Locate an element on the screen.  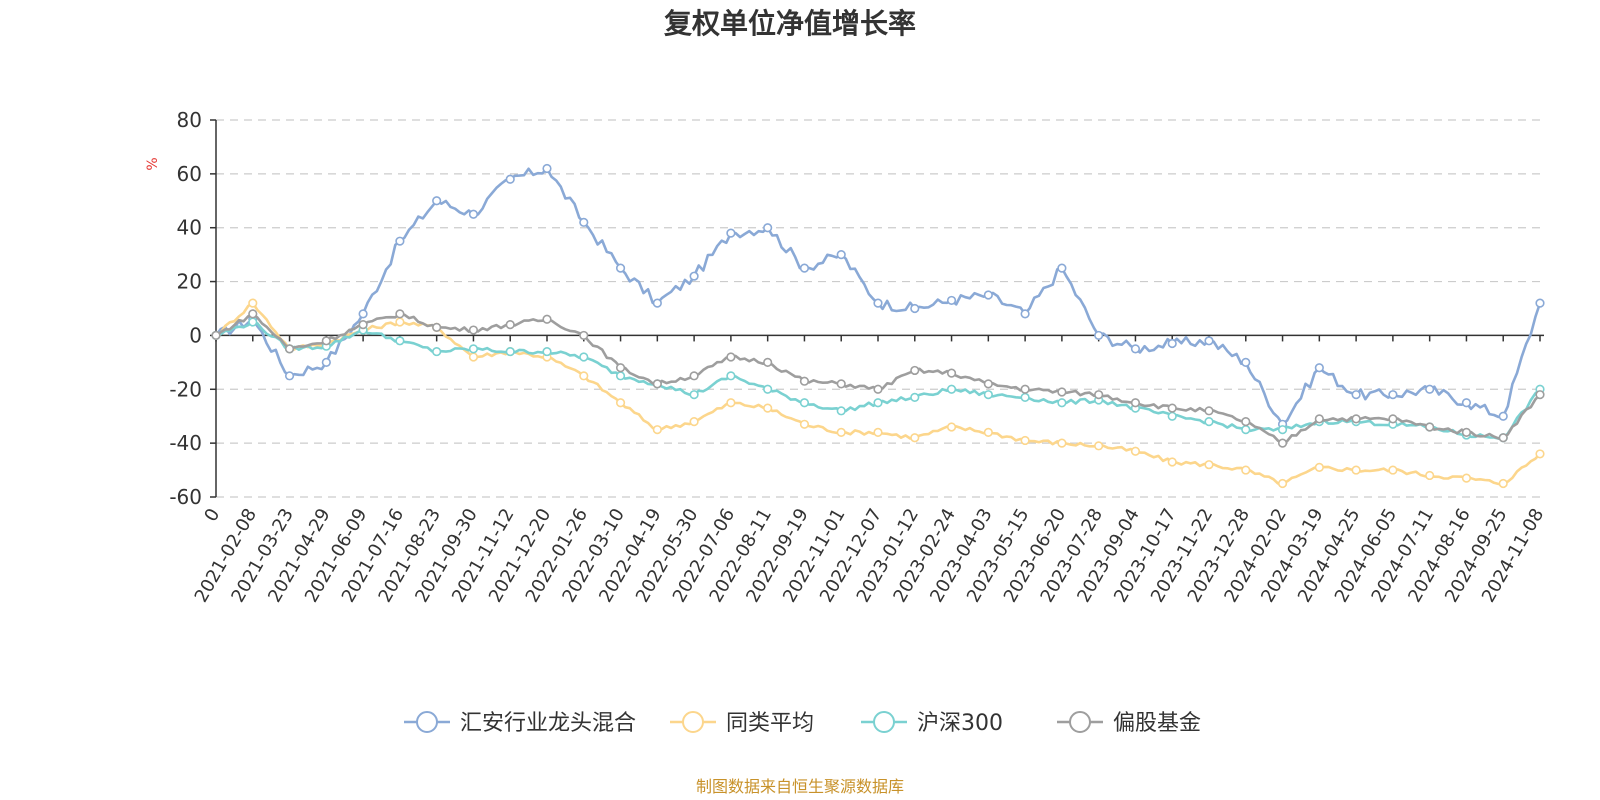
y-tick-label: -60 is located at coordinates (185, 497).